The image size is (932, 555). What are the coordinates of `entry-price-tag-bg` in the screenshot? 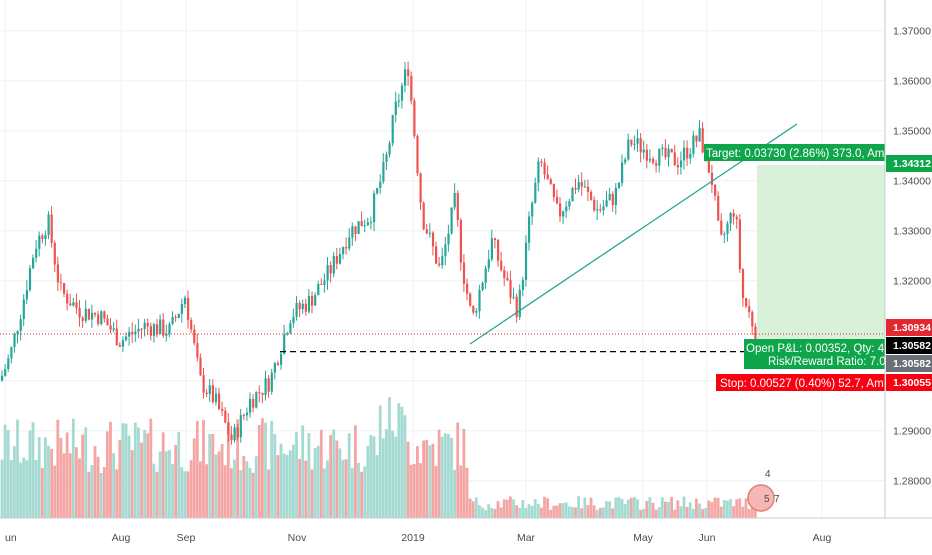 It's located at (909, 345).